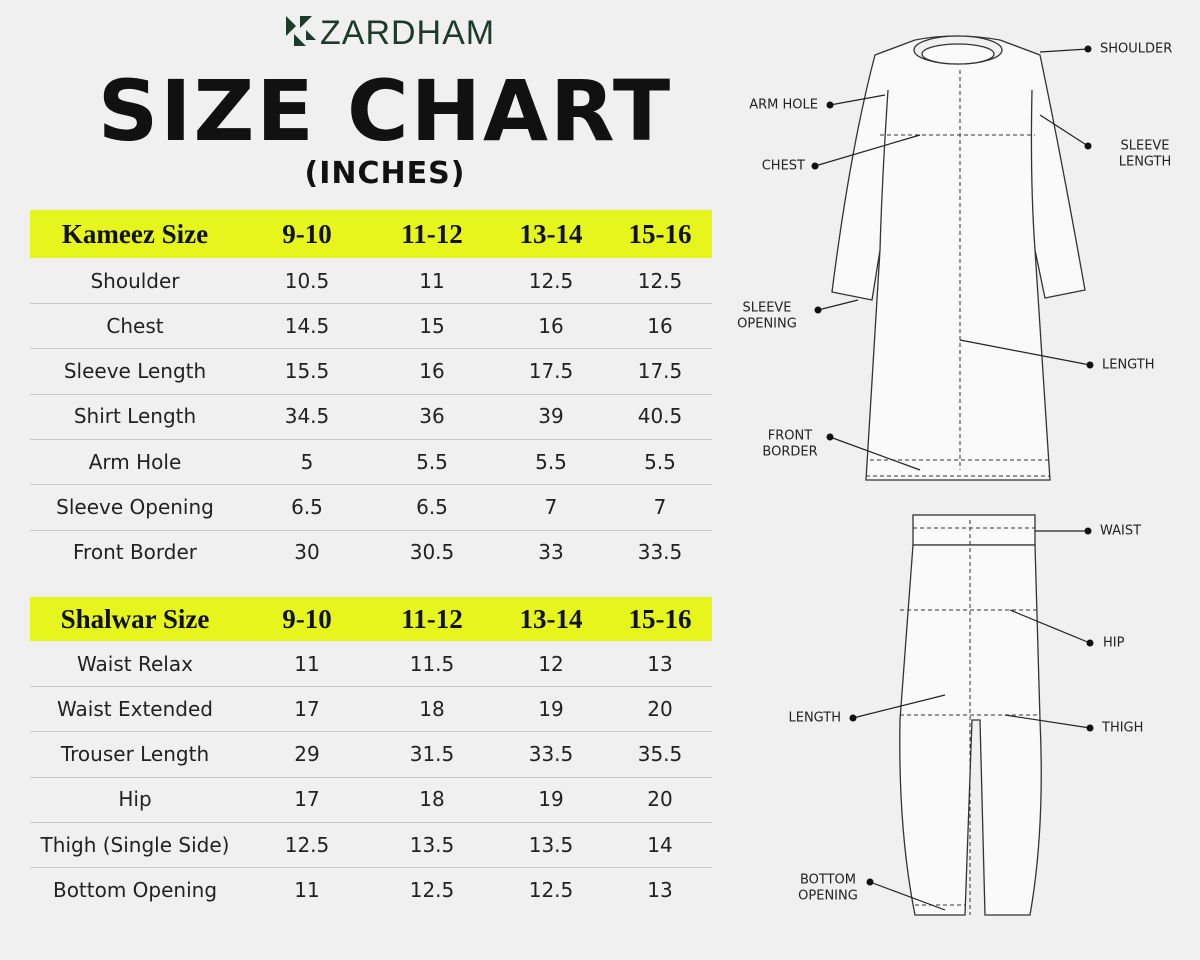 The width and height of the screenshot is (1200, 960). What do you see at coordinates (371, 417) in the screenshot?
I see `table-row: Shirt Length 34.5 36 39 40.5` at bounding box center [371, 417].